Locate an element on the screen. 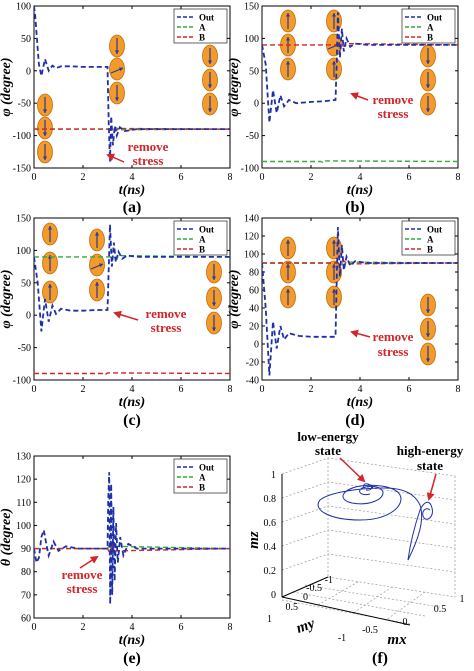 The image size is (474, 671). annotation-text-e-1: remove is located at coordinates (82, 574).